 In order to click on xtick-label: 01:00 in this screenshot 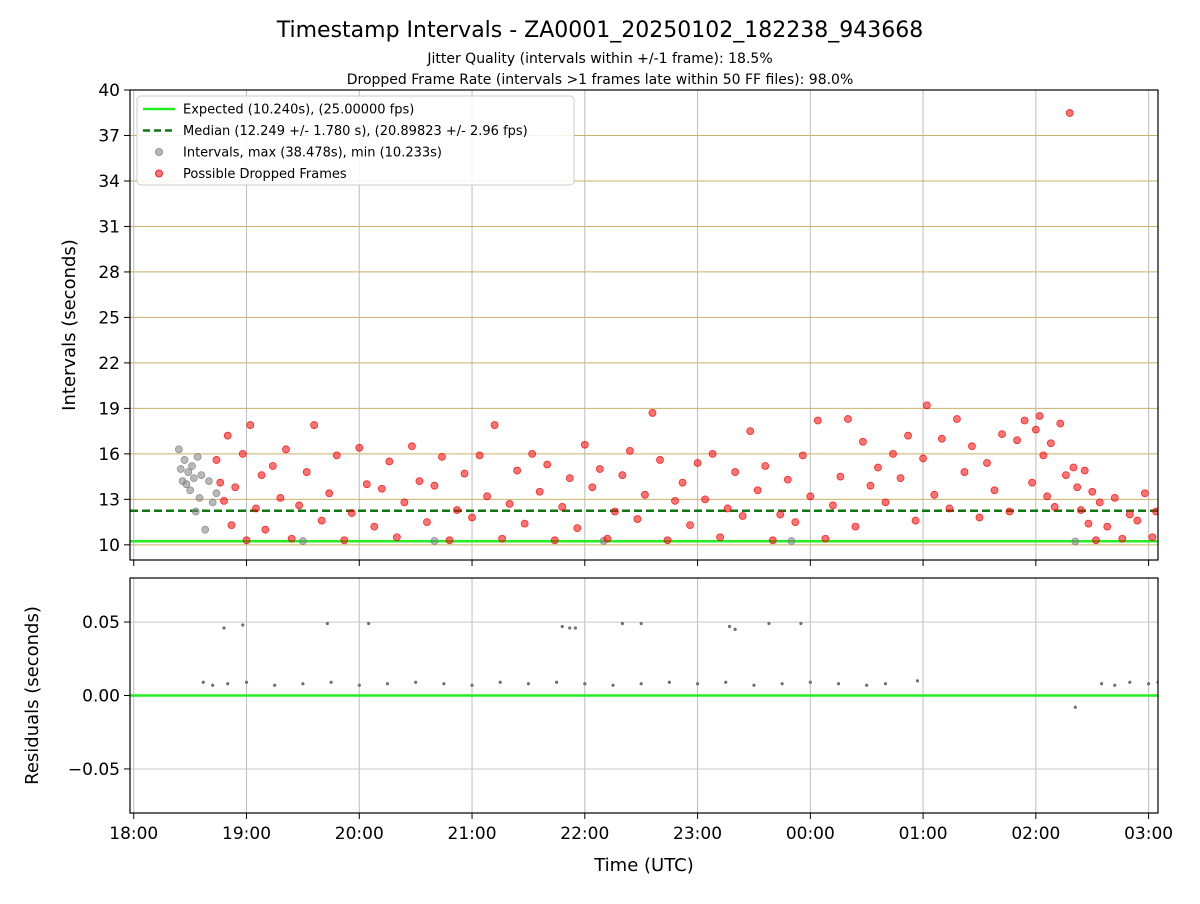, I will do `click(923, 834)`.